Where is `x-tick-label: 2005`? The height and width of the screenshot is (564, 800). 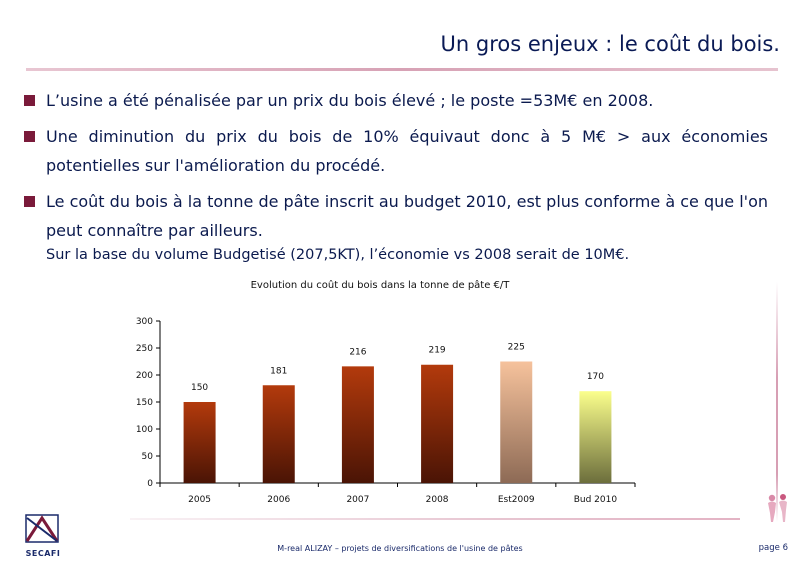 x-tick-label: 2005 is located at coordinates (199, 500).